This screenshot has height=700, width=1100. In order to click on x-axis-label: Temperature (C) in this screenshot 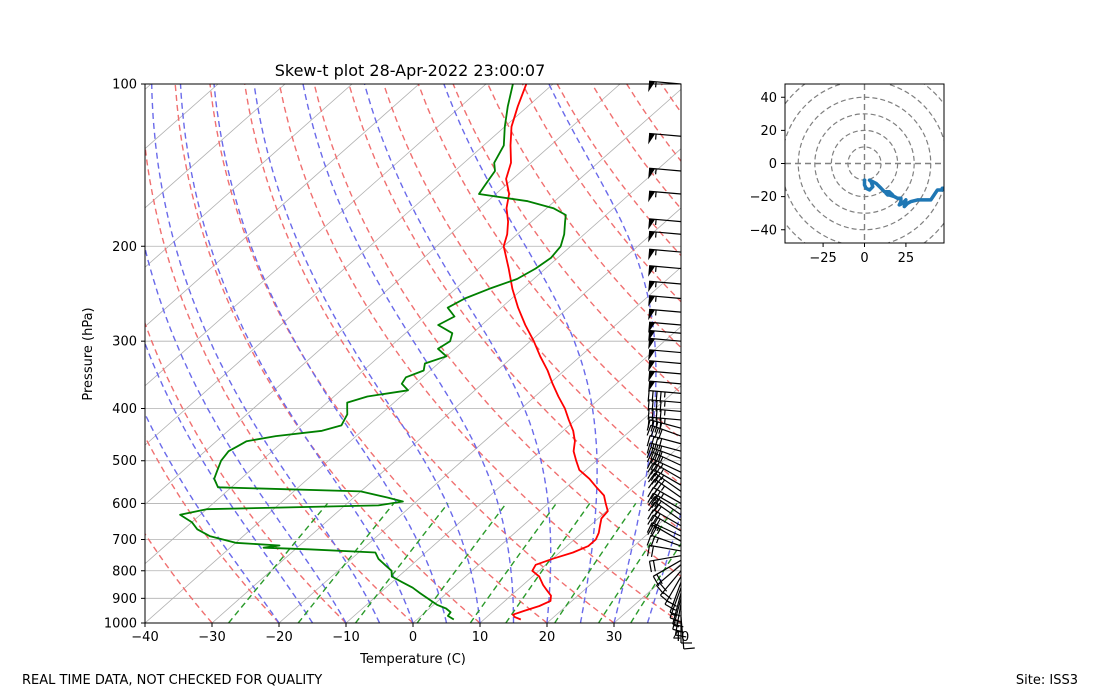, I will do `click(412, 659)`.